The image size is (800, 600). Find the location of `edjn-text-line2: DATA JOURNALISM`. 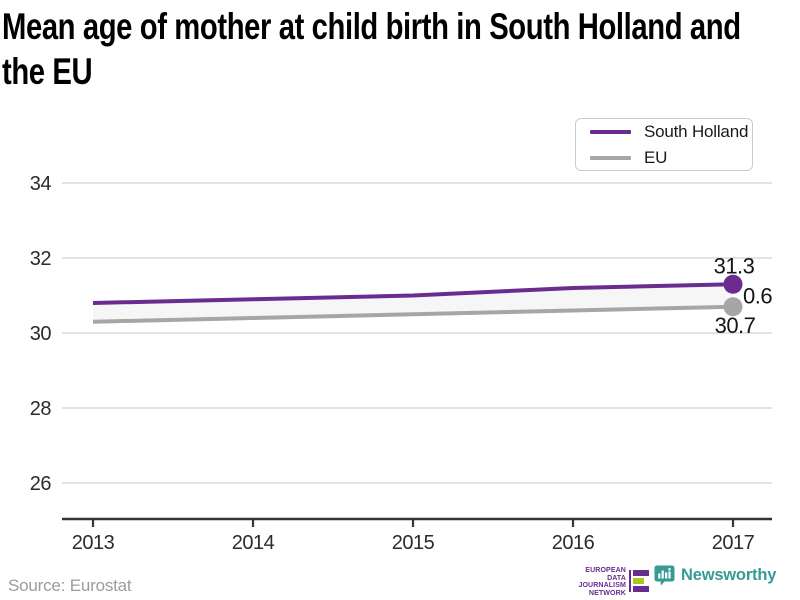

edjn-text-line2: DATA JOURNALISM is located at coordinates (602, 581).